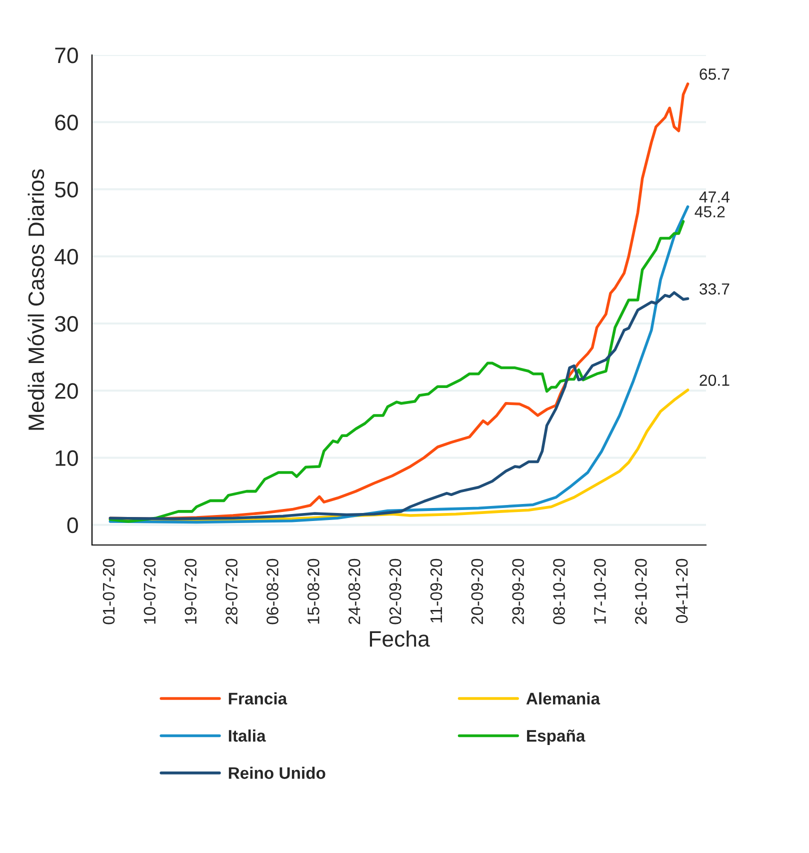  Describe the element at coordinates (559, 591) in the screenshot. I see `x-tick-label: 08-10-20` at that location.